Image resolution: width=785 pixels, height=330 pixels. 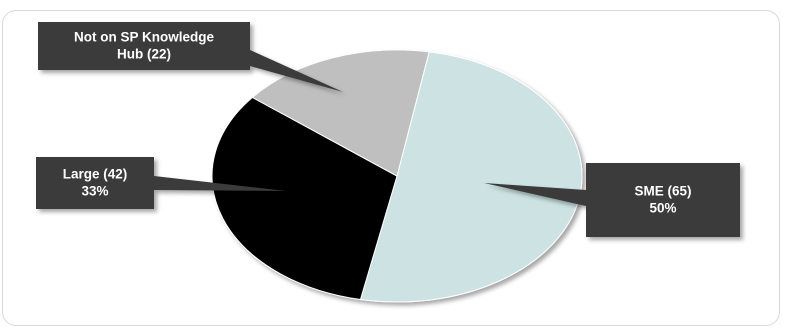 I want to click on data-label-sme-line2: 50%, so click(x=662, y=208).